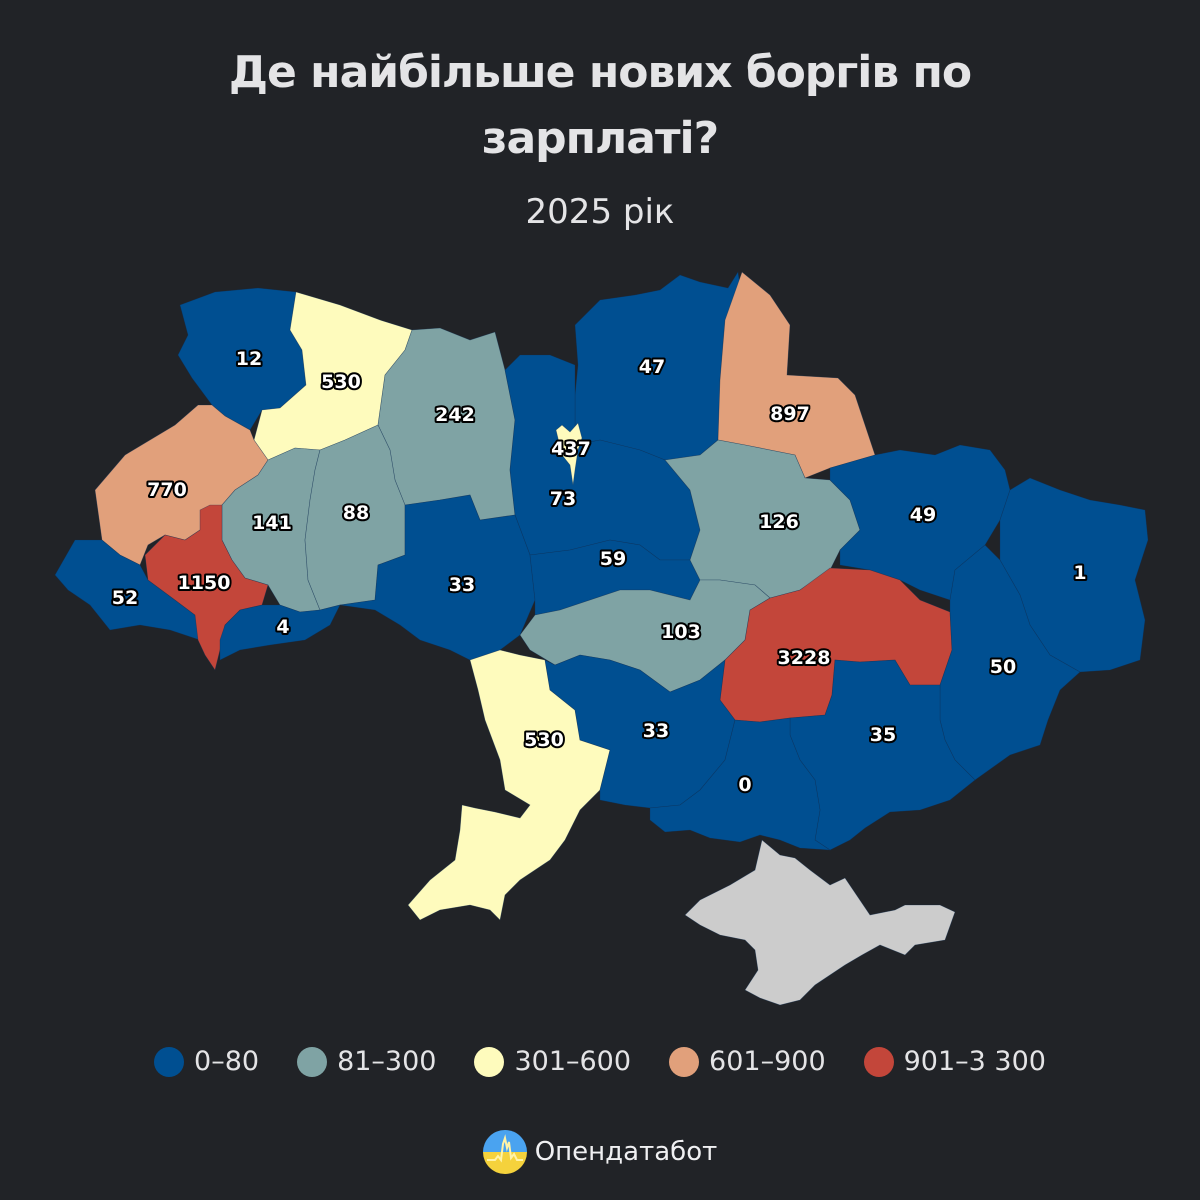 This screenshot has width=1200, height=1200. What do you see at coordinates (652, 367) in the screenshot?
I see `label-chernihiv: 47` at bounding box center [652, 367].